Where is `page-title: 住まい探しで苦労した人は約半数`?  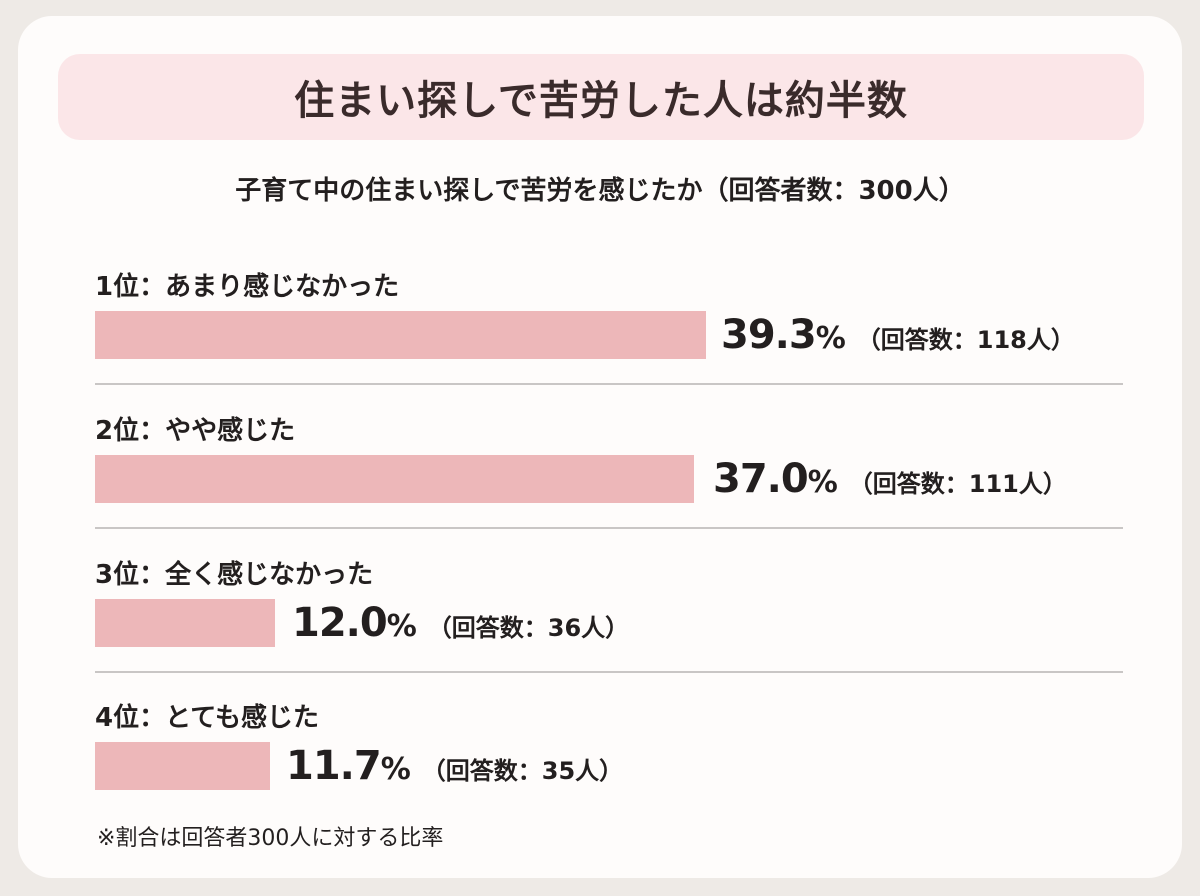 page-title: 住まい探しで苦労した人は約半数 is located at coordinates (601, 101).